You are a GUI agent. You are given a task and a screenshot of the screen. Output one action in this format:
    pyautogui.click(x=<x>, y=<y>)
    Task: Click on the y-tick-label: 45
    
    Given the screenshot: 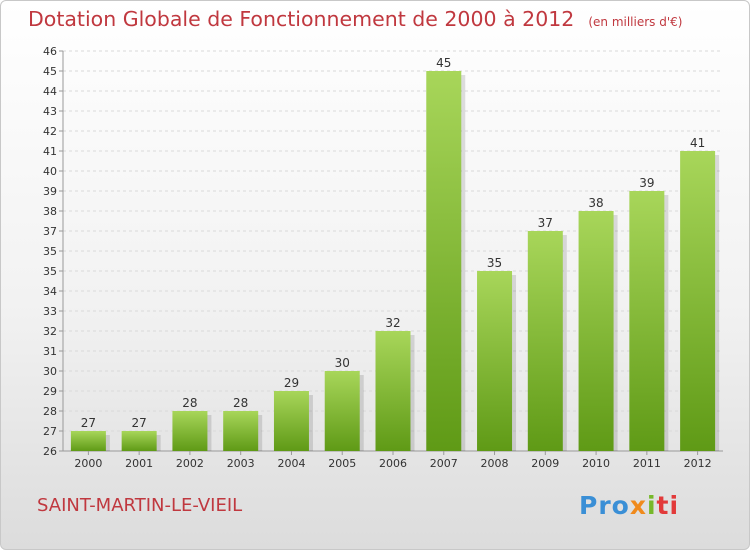 What is the action you would take?
    pyautogui.click(x=50, y=71)
    